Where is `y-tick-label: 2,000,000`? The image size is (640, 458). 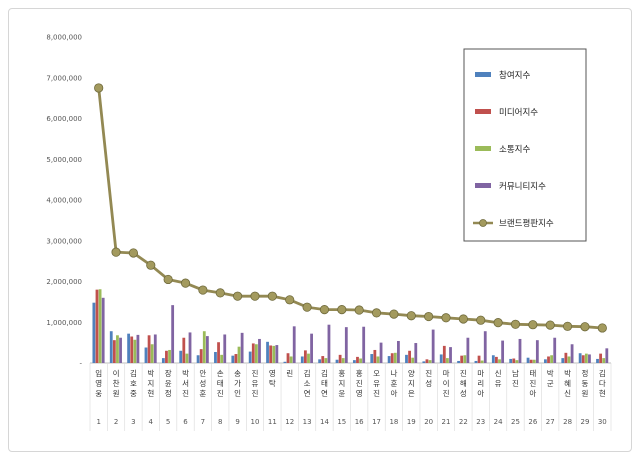 y-tick-label: 2,000,000 is located at coordinates (64, 282).